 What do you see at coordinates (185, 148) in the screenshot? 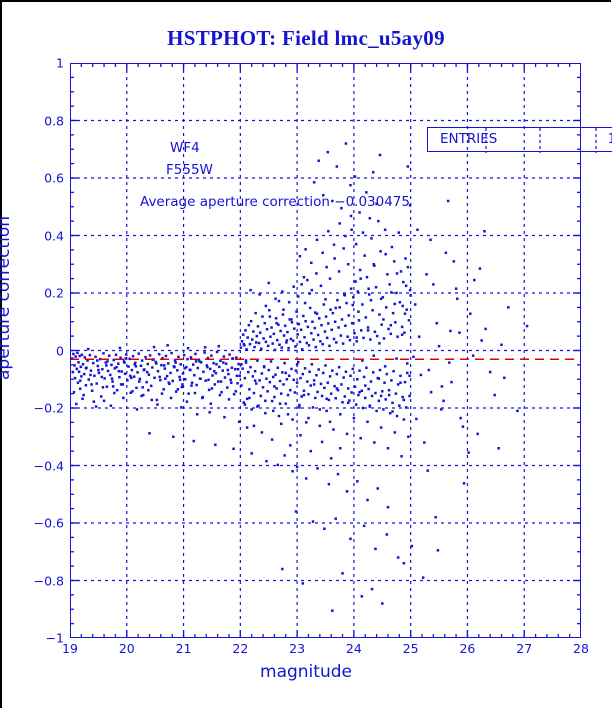
I see `annotation-chip: WF4` at bounding box center [185, 148].